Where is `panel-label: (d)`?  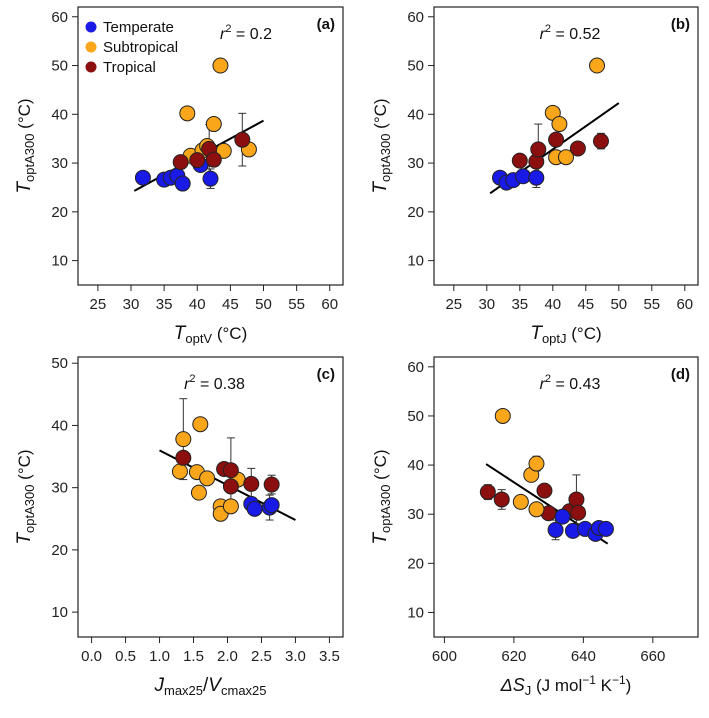 panel-label: (d) is located at coordinates (680, 374).